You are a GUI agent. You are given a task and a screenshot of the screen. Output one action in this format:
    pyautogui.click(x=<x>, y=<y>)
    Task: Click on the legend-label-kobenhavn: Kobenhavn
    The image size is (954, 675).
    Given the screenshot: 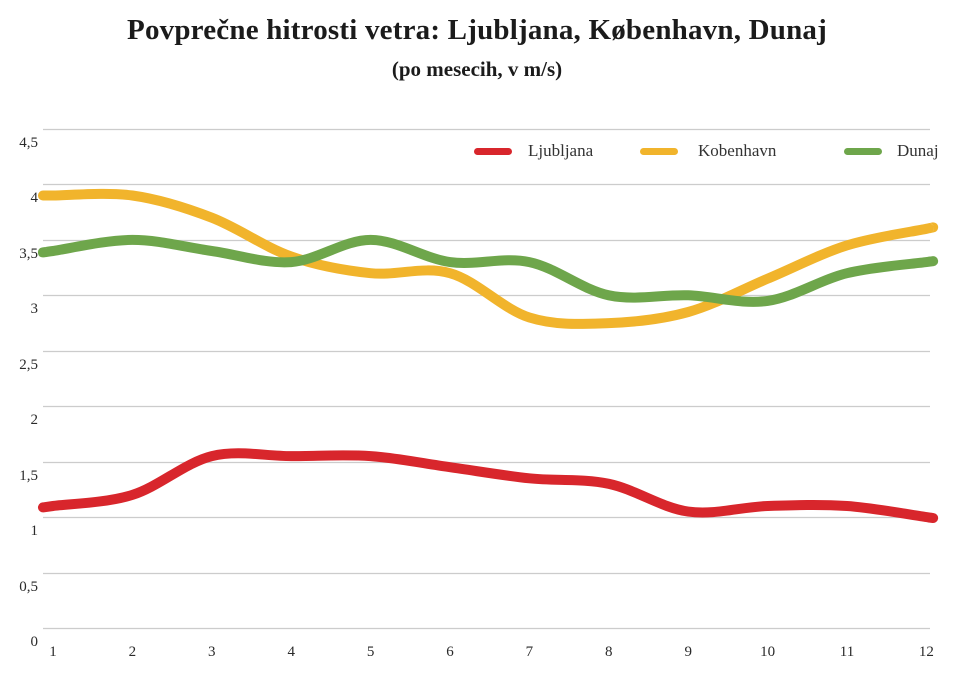 What is the action you would take?
    pyautogui.click(x=737, y=150)
    